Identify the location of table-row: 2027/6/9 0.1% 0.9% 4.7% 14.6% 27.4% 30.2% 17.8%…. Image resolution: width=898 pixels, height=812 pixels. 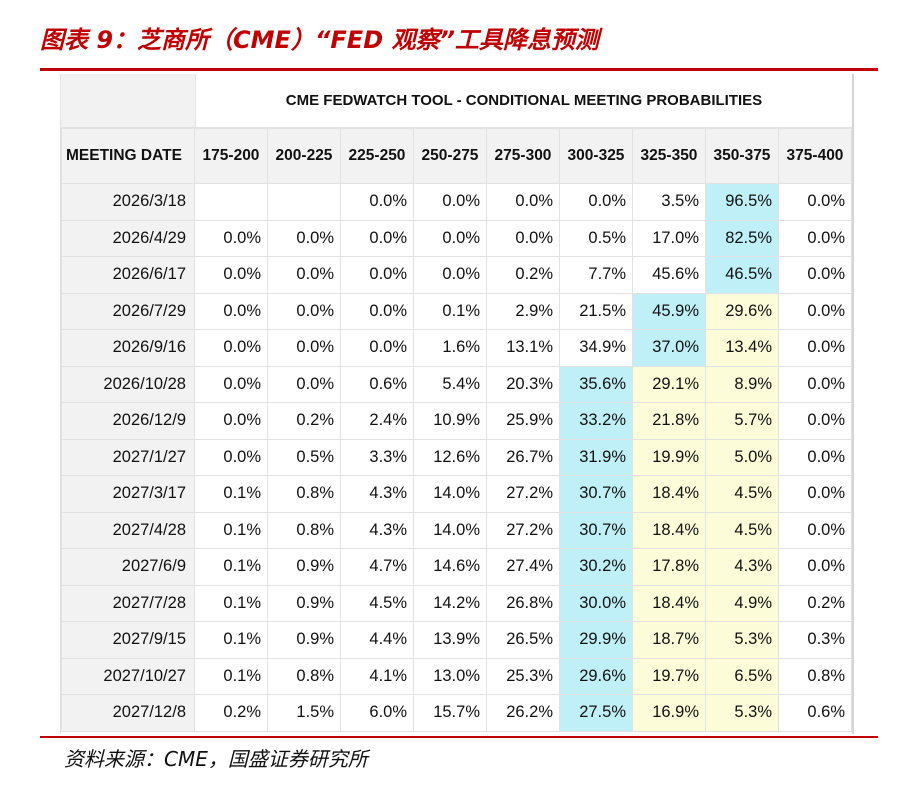
(456, 567).